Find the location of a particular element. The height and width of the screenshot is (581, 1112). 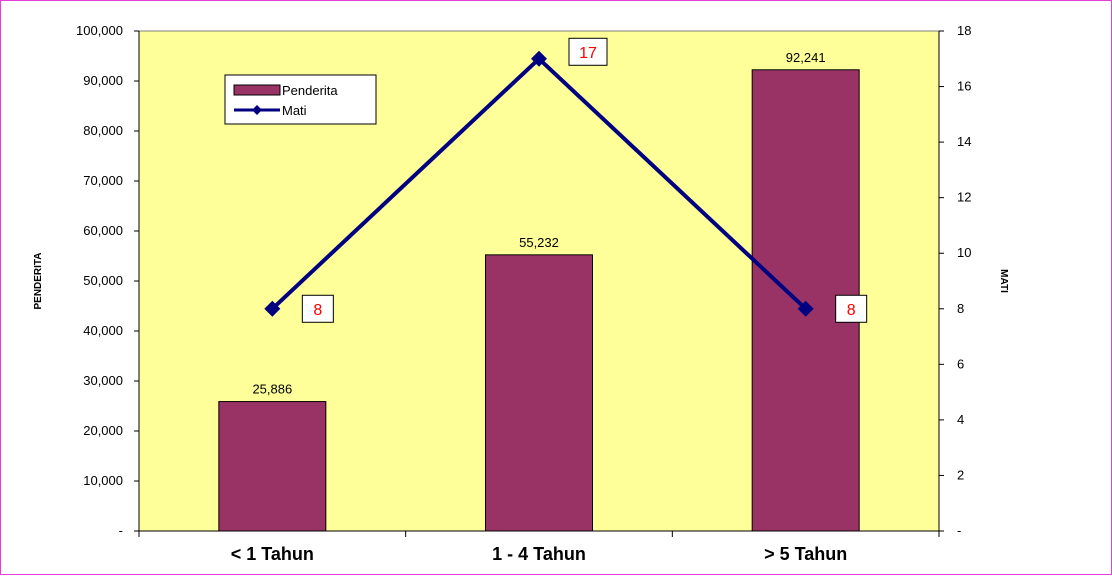

x-axis-category-label: < 1 Tahun is located at coordinates (272, 554).